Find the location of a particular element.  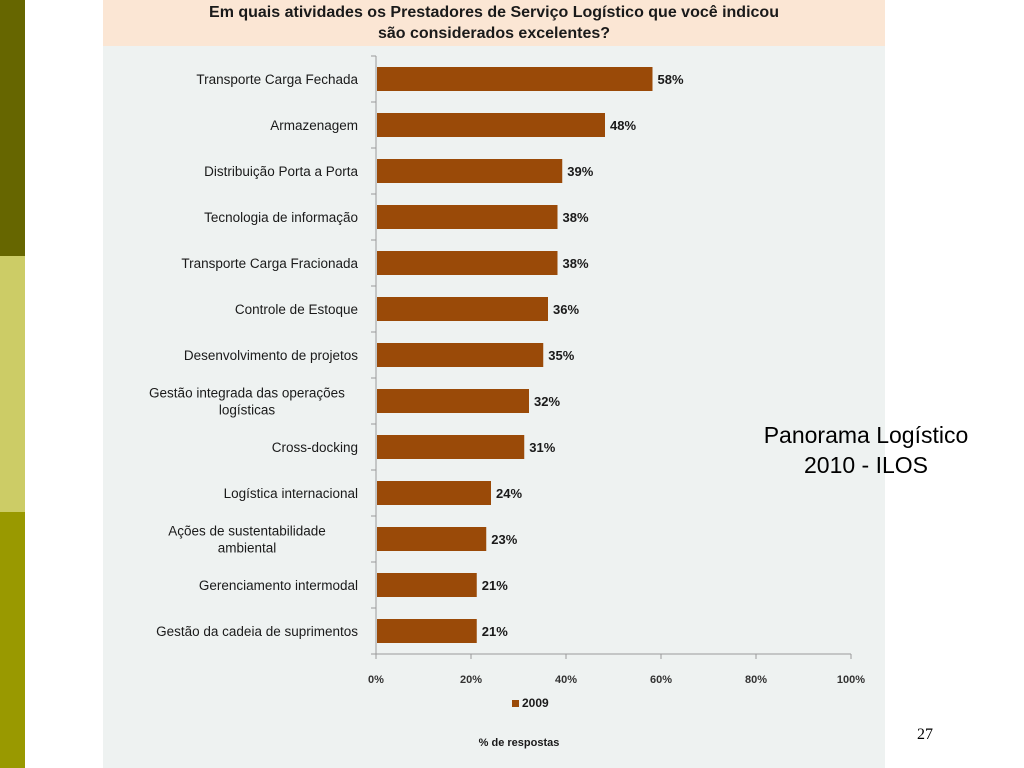

bar-value-label: 23% is located at coordinates (504, 539).